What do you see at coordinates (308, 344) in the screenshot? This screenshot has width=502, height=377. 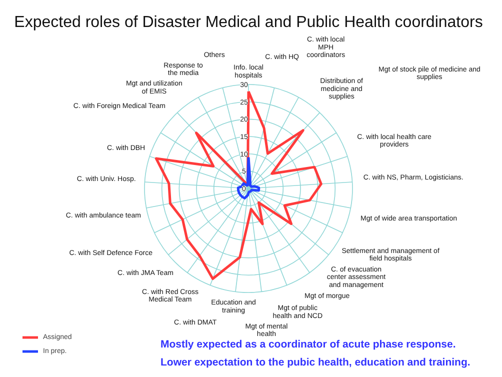 I see `text: Mostly expected as a coordinator of acute phase response.` at bounding box center [308, 344].